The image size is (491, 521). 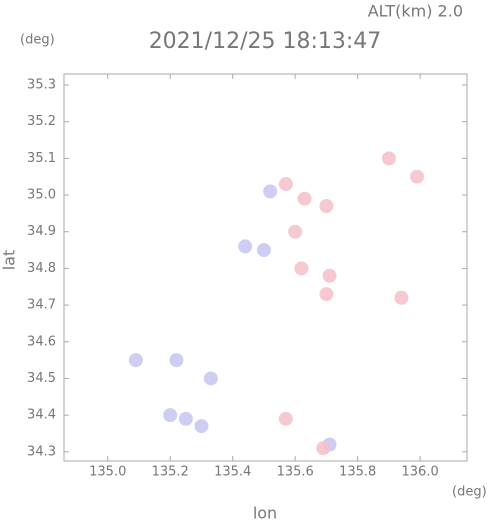 I want to click on y-tick-label: 35.1, so click(x=41, y=158).